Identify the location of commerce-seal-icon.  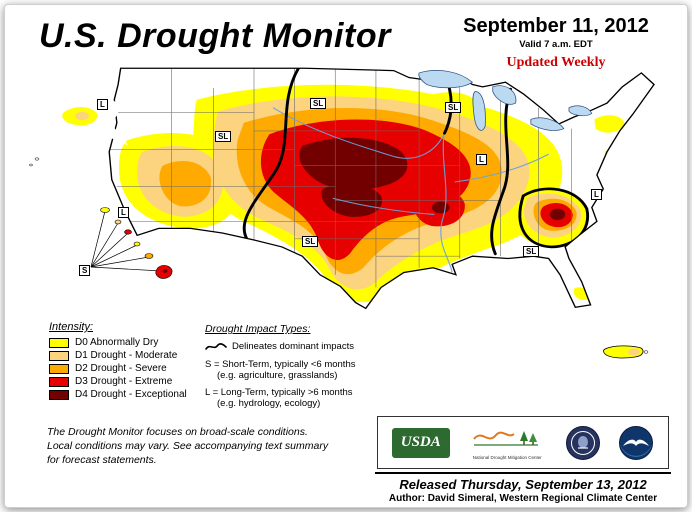
(582, 442).